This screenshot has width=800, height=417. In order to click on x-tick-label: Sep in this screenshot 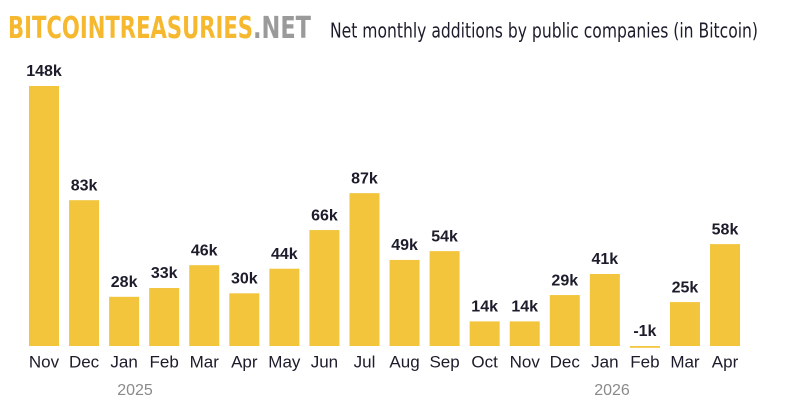, I will do `click(444, 361)`.